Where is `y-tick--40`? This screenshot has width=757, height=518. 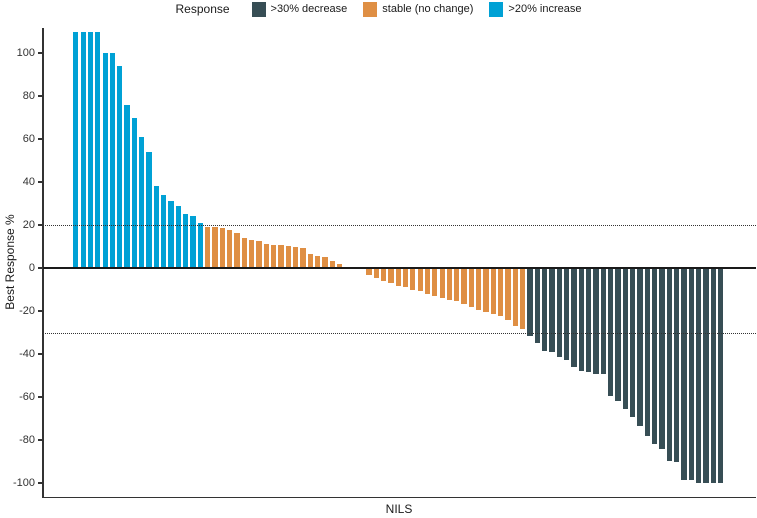 y-tick--40 is located at coordinates (39, 354).